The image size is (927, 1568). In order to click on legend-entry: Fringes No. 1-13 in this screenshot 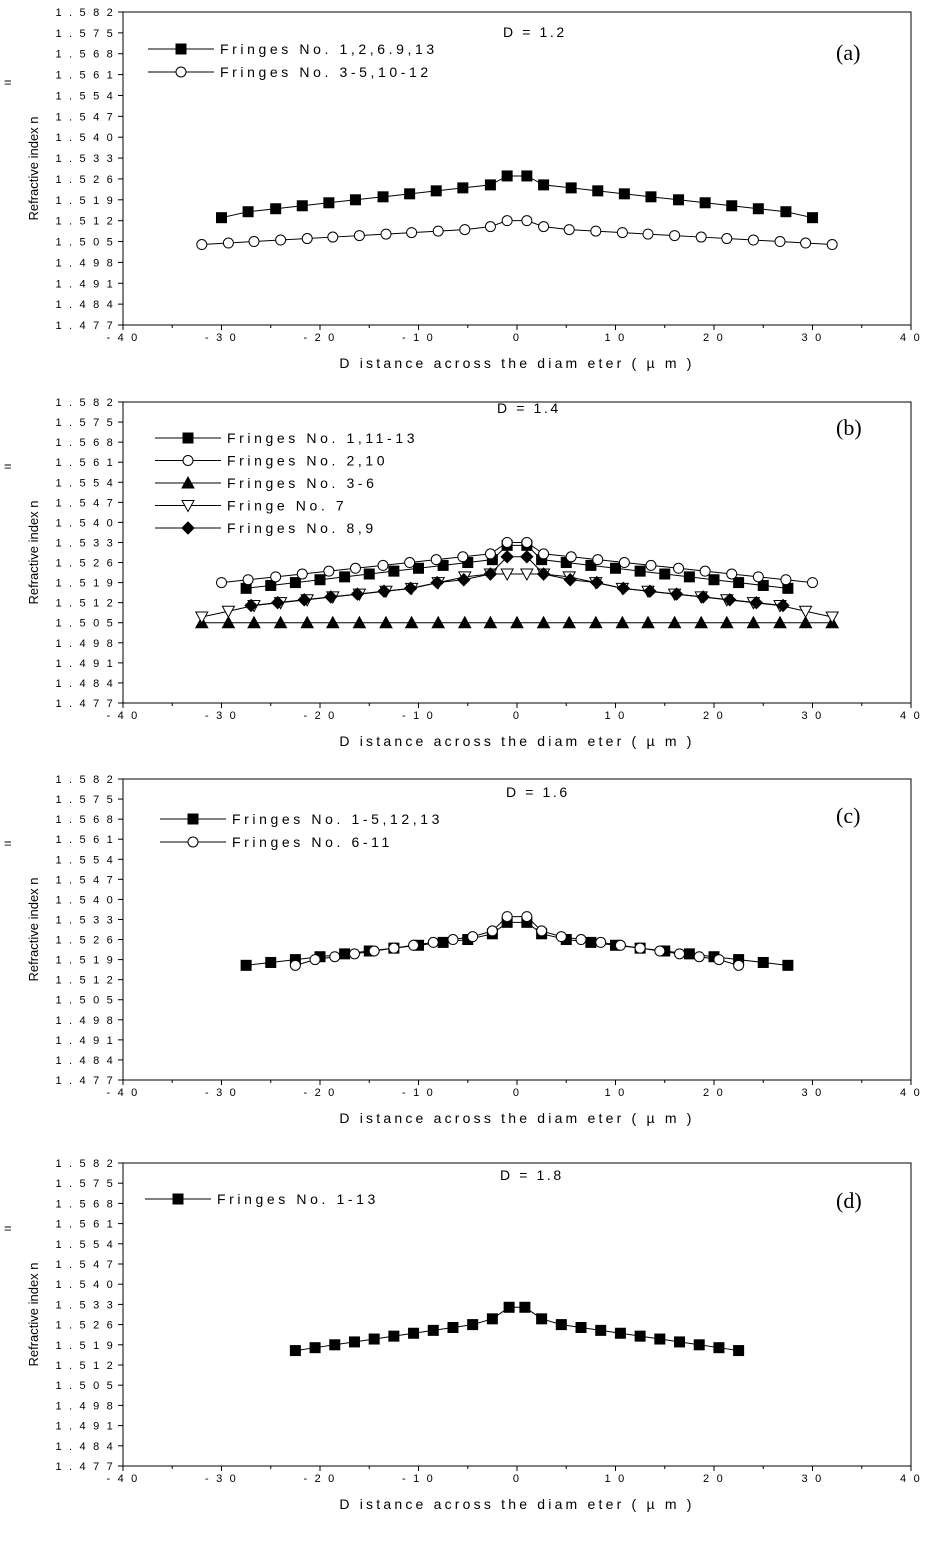, I will do `click(260, 1199)`.